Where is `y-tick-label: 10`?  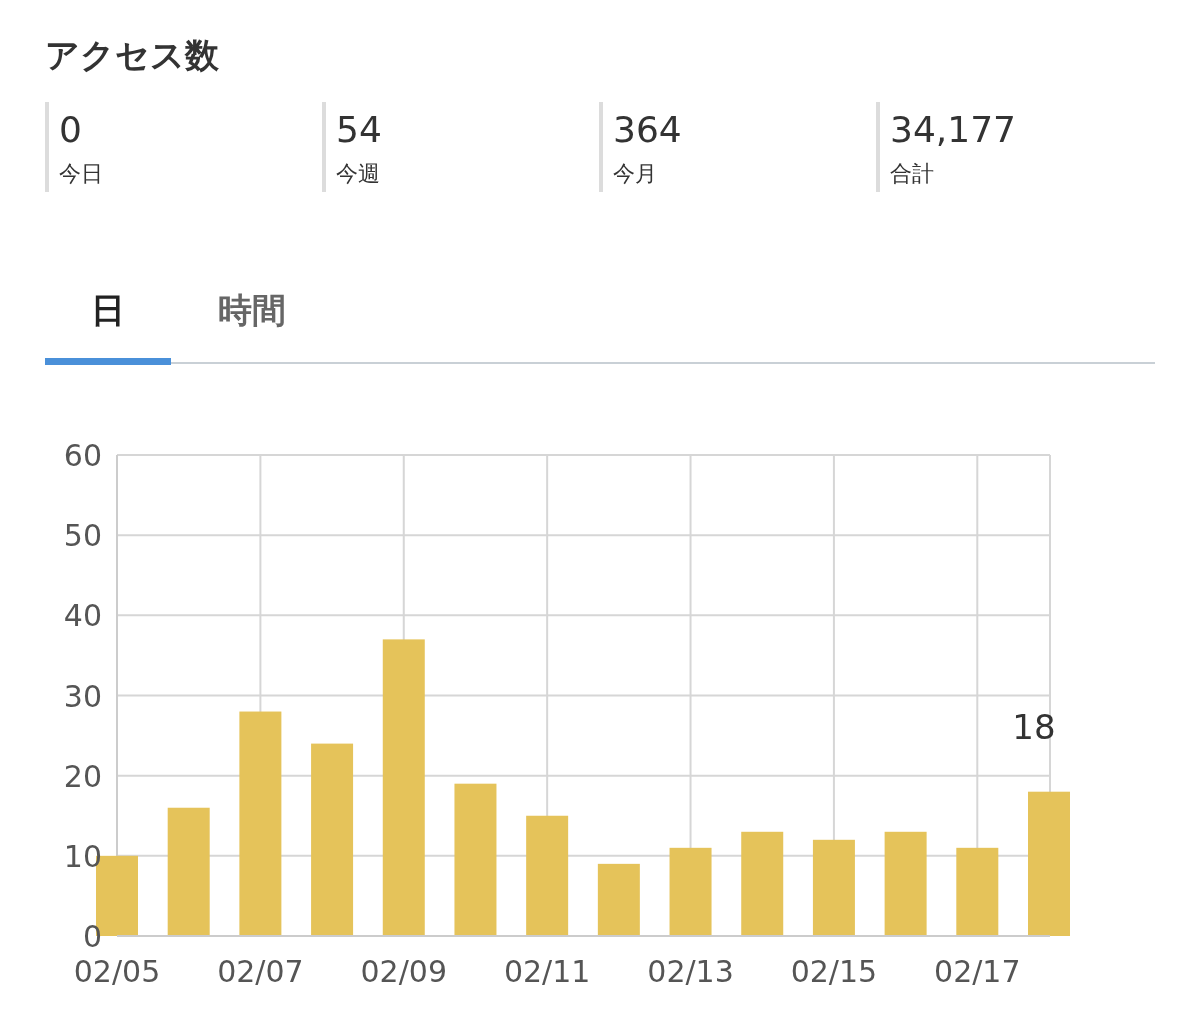 y-tick-label: 10 is located at coordinates (82, 856).